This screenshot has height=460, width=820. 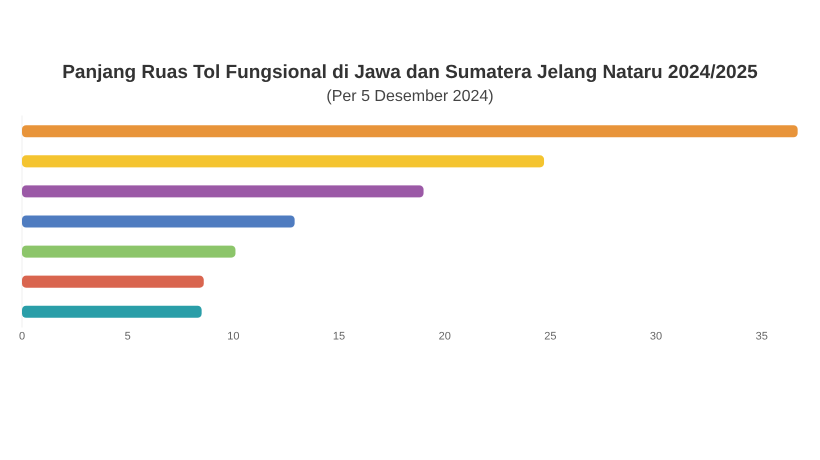 I want to click on x-tick-label: 25, so click(x=550, y=336).